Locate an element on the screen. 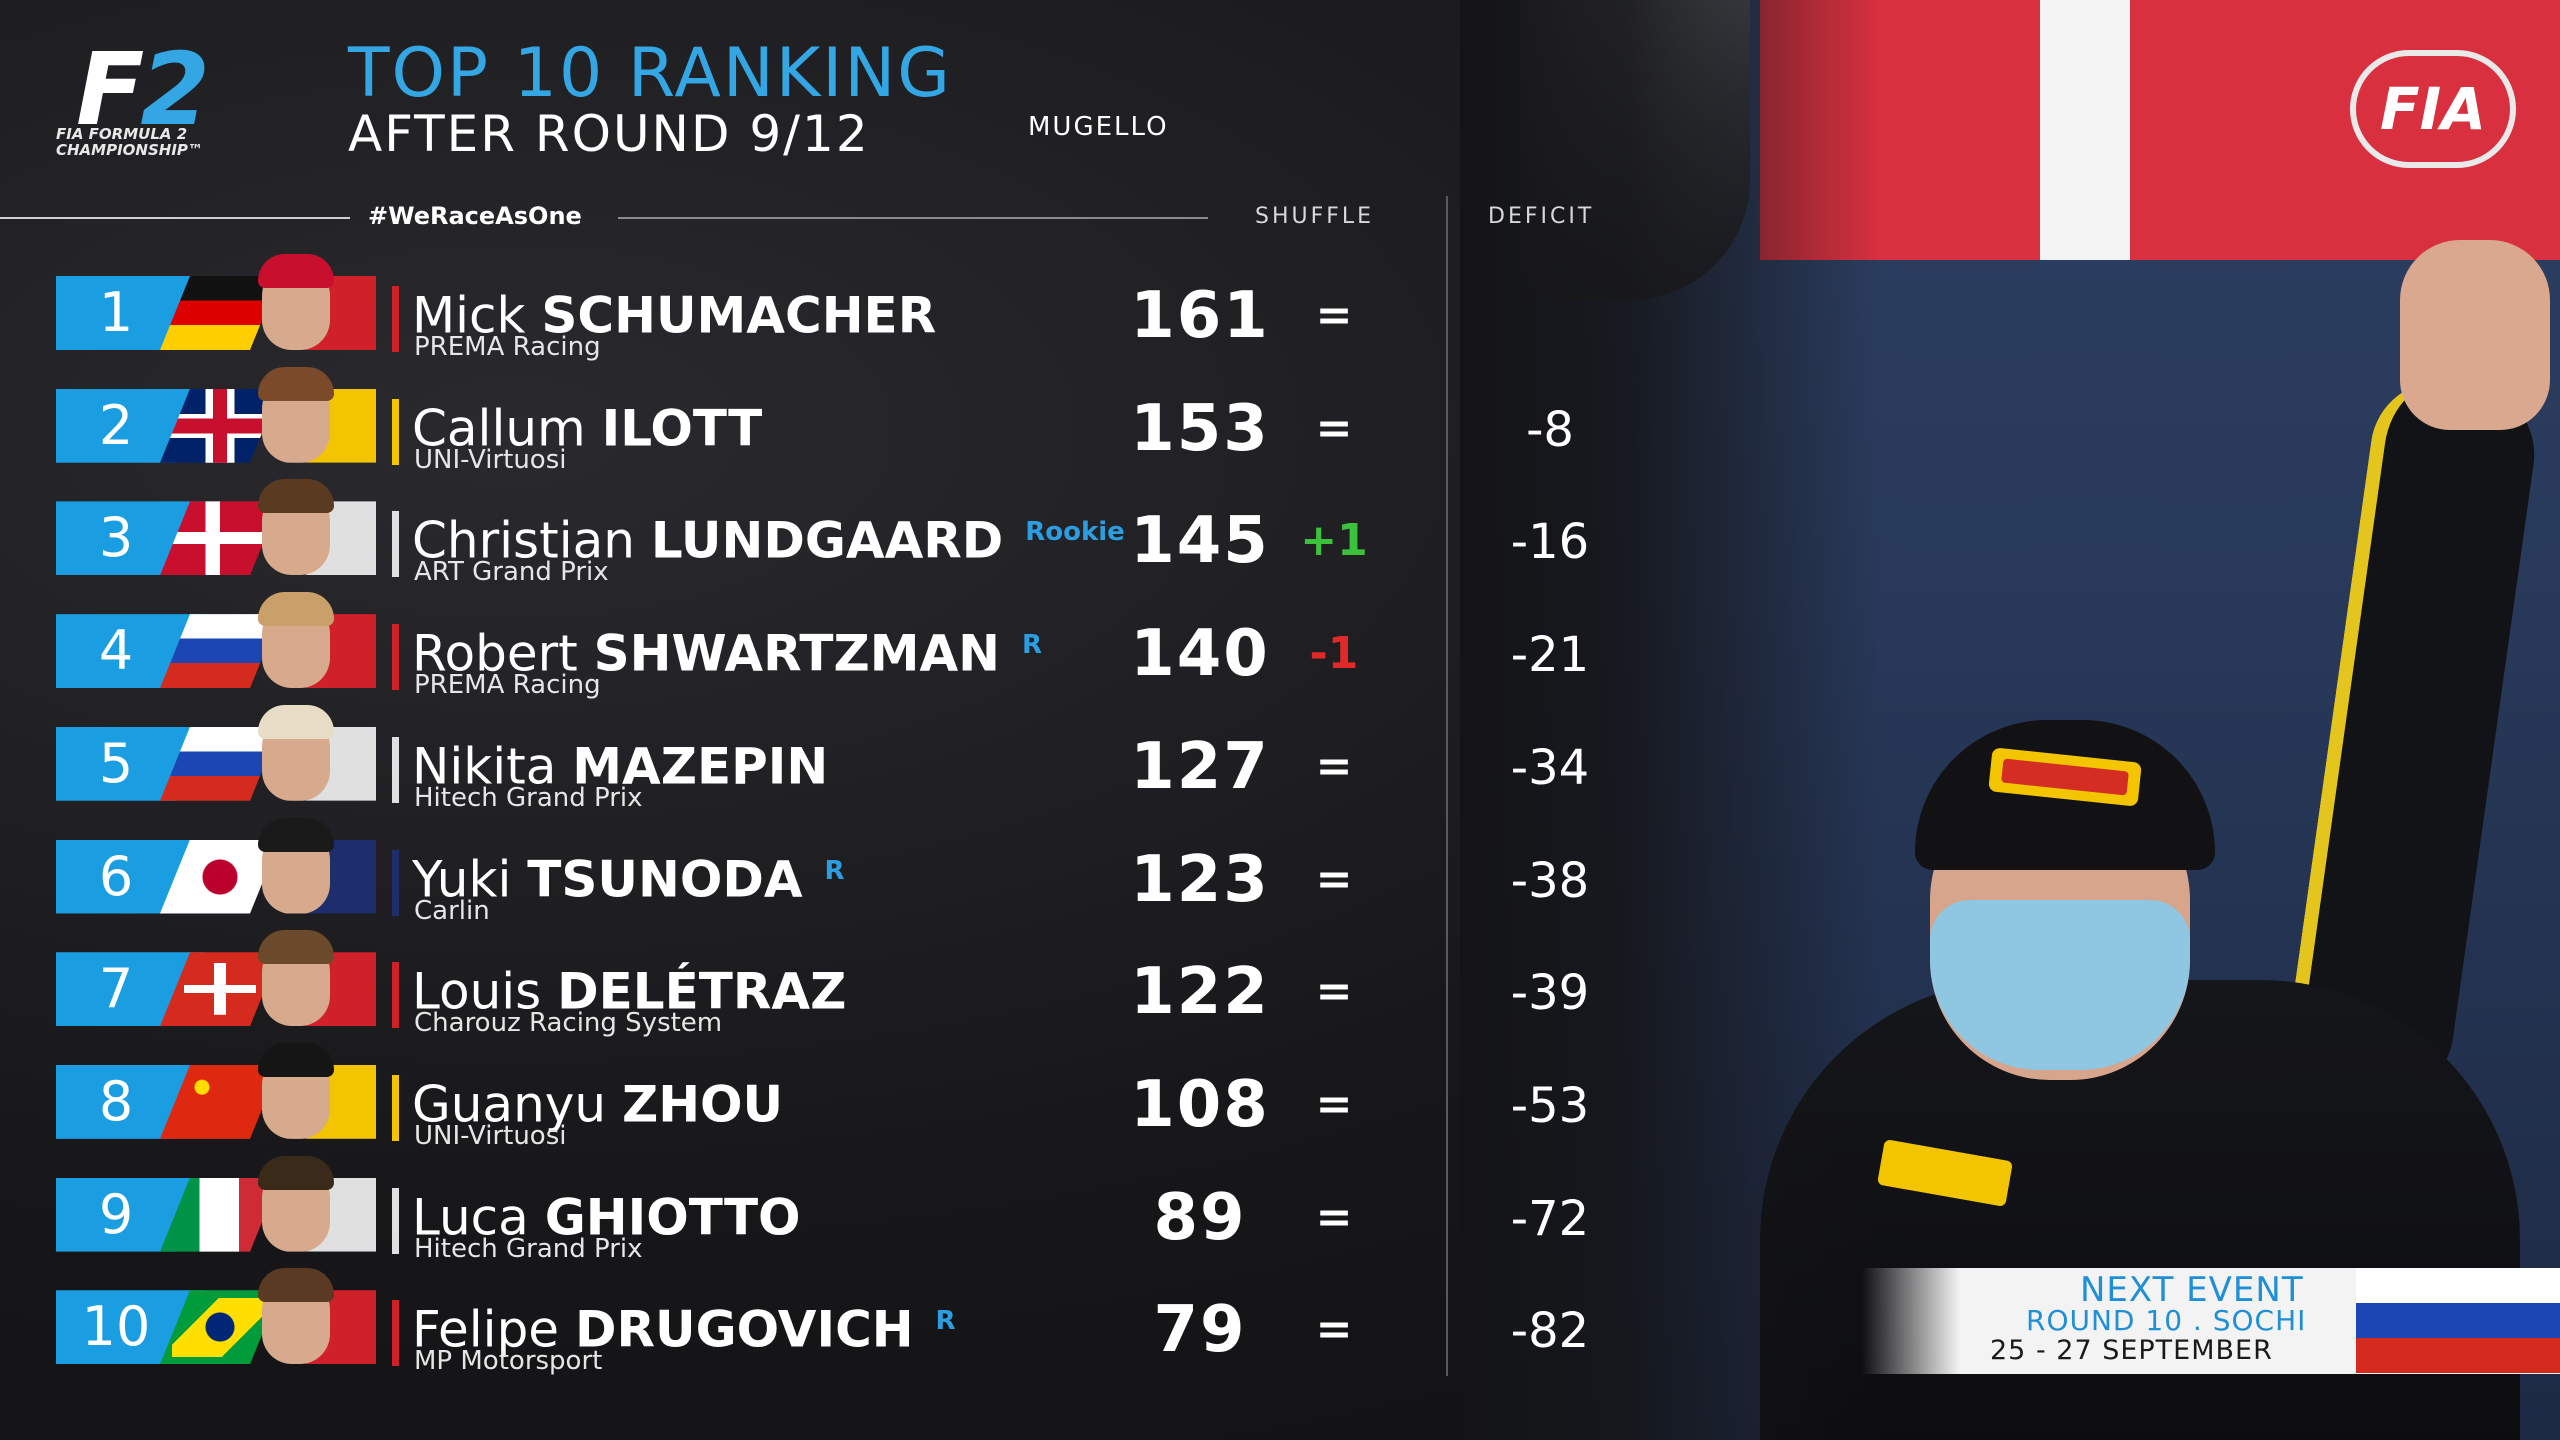 This screenshot has width=2560, height=1440. points: 161 is located at coordinates (1200, 316).